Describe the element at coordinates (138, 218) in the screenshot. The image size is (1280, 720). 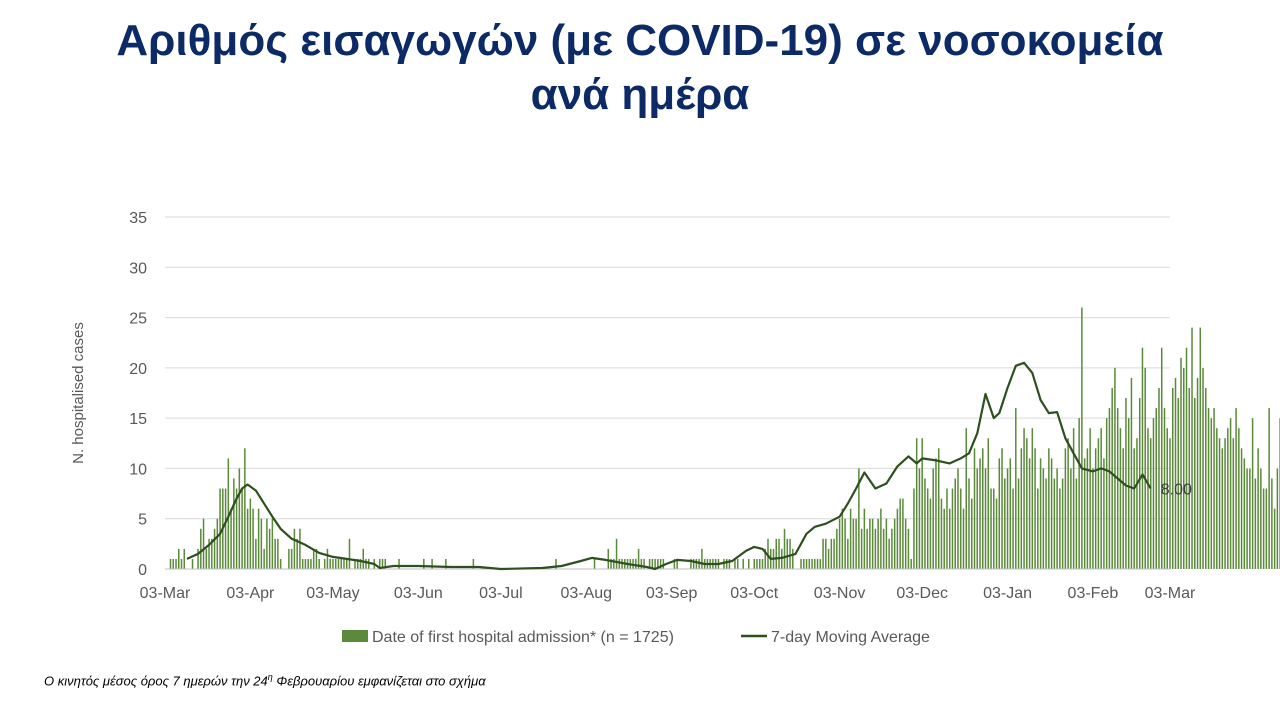
I see `y-tick-label: 35` at that location.